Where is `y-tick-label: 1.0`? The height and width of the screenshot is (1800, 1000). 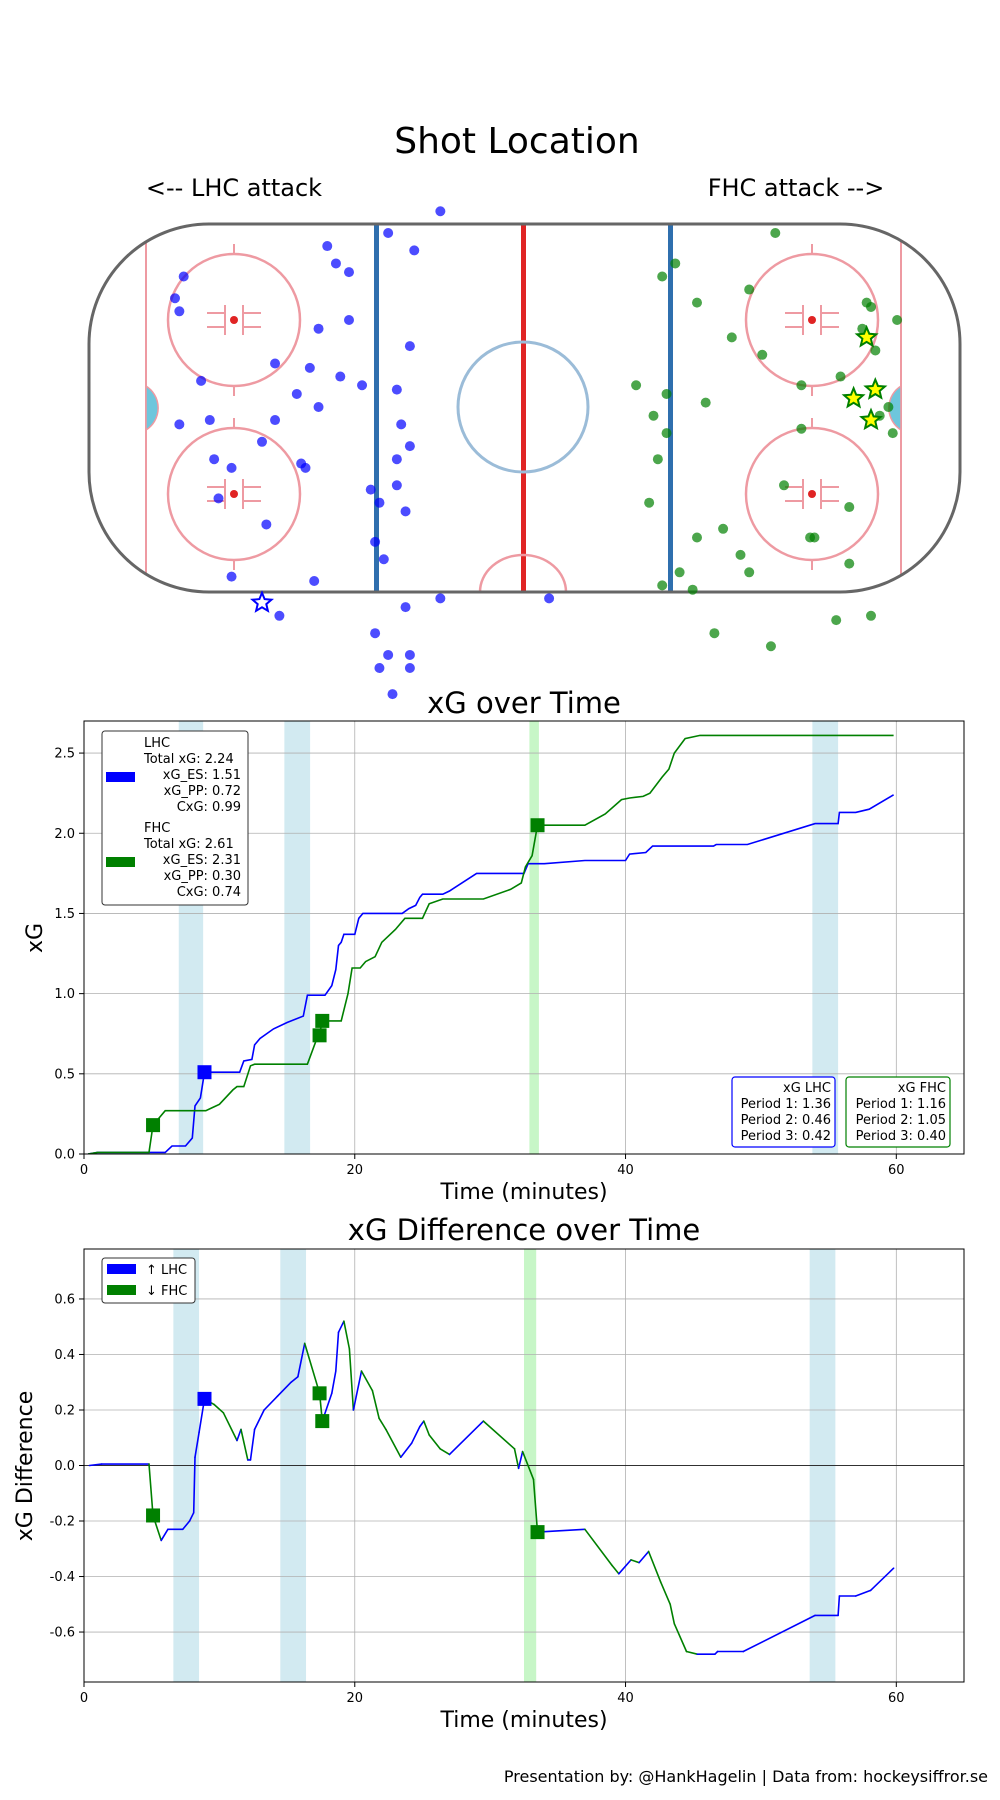
y-tick-label: 1.0 is located at coordinates (64, 994).